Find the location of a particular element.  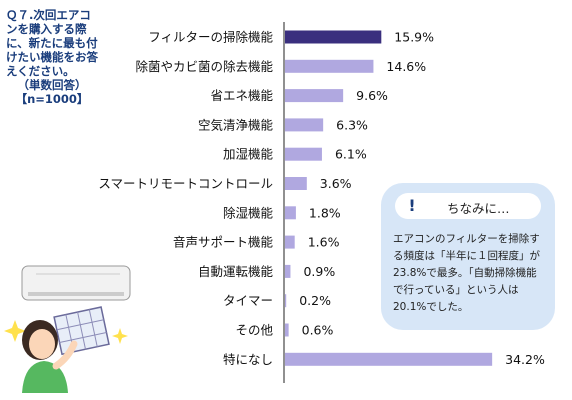

question-answer-type: （単数回答） is located at coordinates (52, 85).